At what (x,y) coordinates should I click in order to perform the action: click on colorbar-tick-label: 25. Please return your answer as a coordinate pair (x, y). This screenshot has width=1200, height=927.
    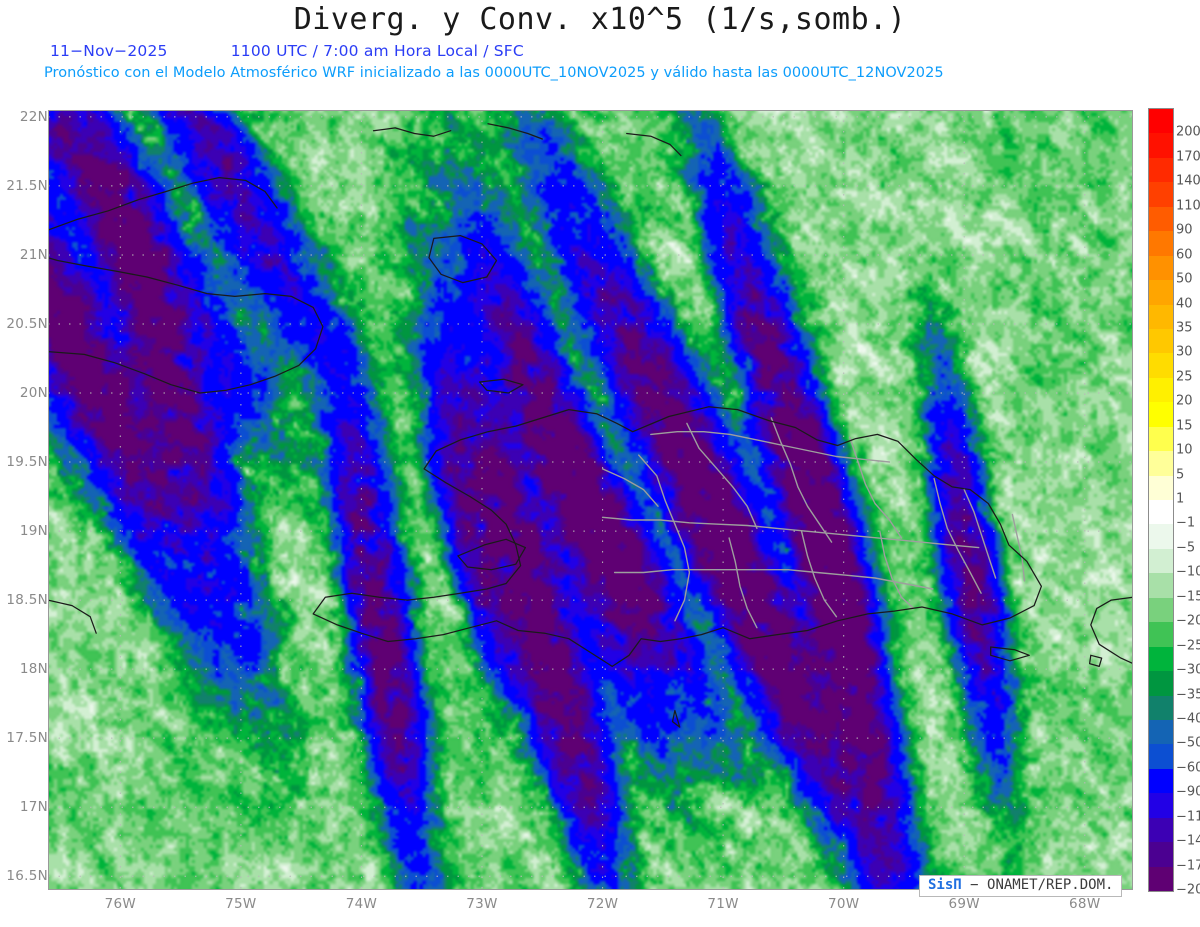
    Looking at the image, I should click on (1184, 377).